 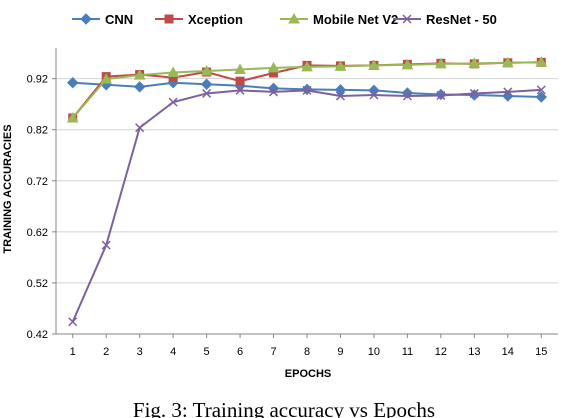 What do you see at coordinates (102, 19) in the screenshot?
I see `legend-item-cnn: CNN` at bounding box center [102, 19].